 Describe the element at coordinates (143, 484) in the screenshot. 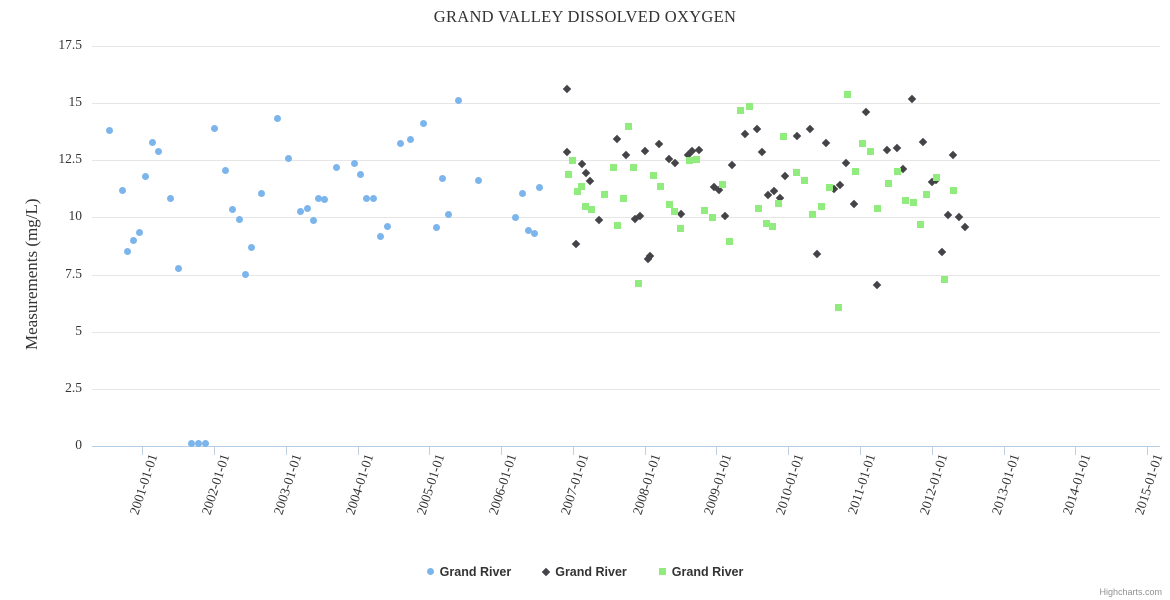

I see `x-axis-tick-label: 2001-01-01` at that location.